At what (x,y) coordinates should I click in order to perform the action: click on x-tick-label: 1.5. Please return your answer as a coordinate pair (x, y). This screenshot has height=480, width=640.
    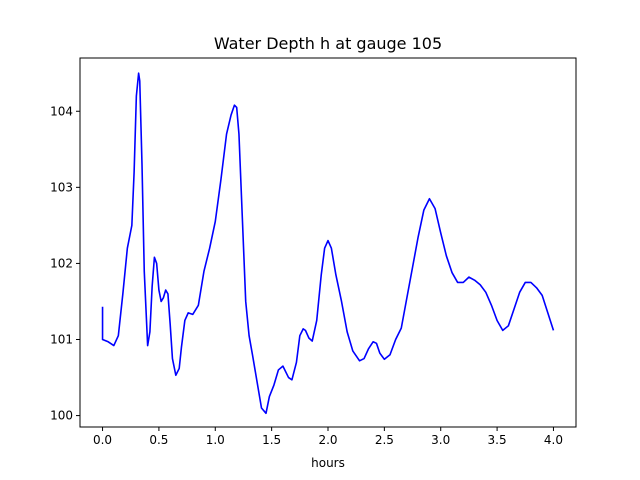
    Looking at the image, I should click on (271, 440).